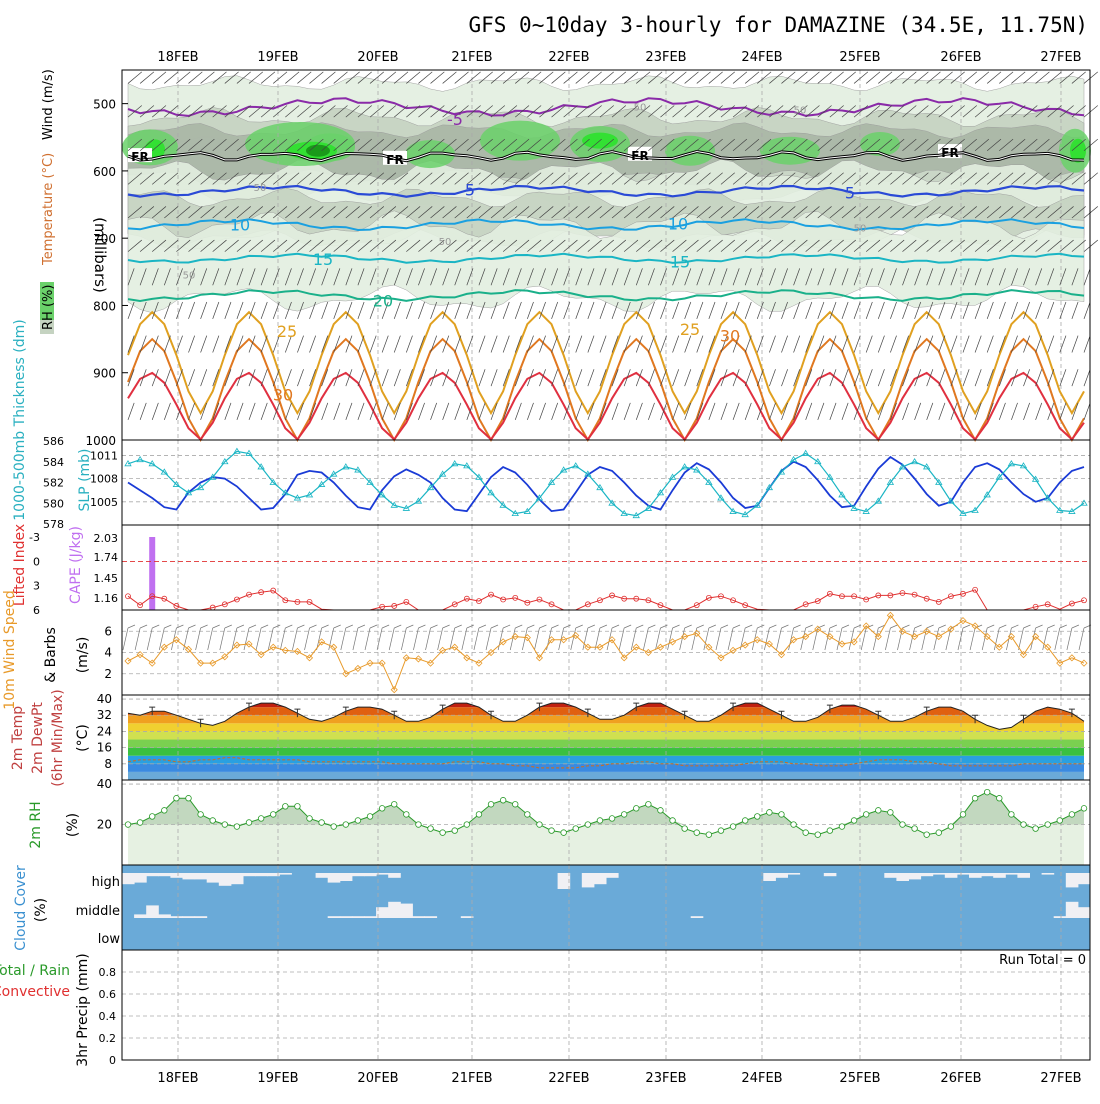 The image size is (1100, 1104). I want to click on middle-cloud-bar, so click(1072, 909).